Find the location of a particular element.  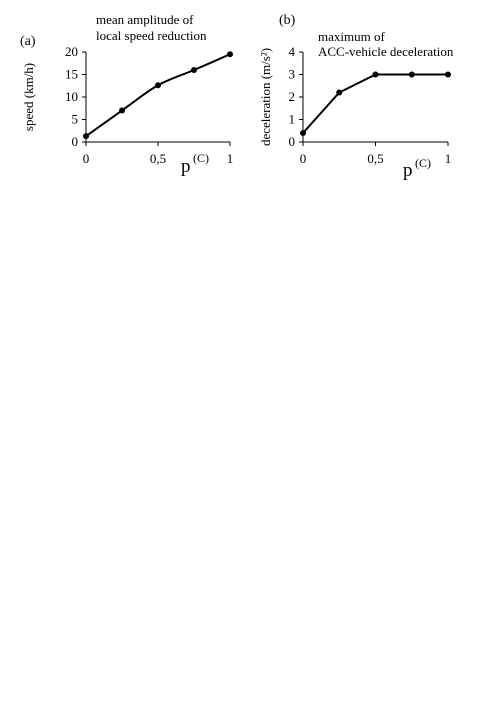

panel-label-a: (a) is located at coordinates (28, 41).